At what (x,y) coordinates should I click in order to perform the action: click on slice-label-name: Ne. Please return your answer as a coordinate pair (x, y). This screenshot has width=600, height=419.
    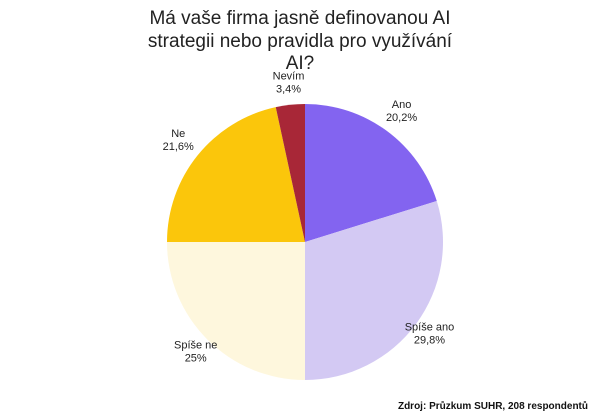
    Looking at the image, I should click on (178, 134).